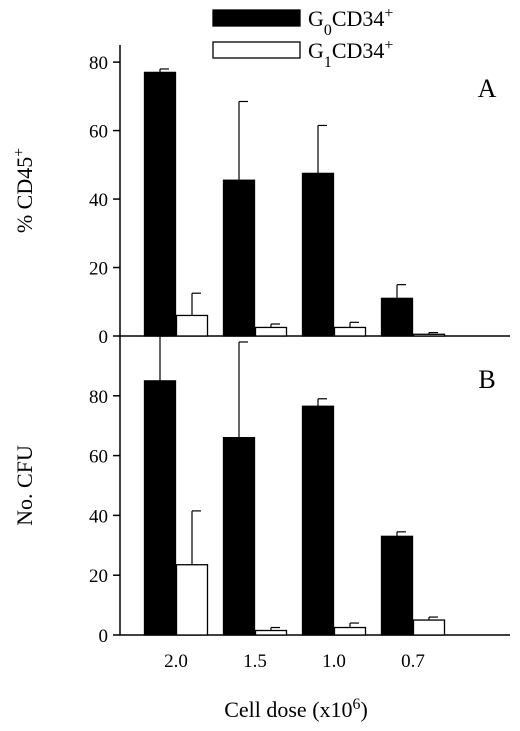 The height and width of the screenshot is (731, 520). I want to click on y-axis-label: No. CFU, so click(24, 485).